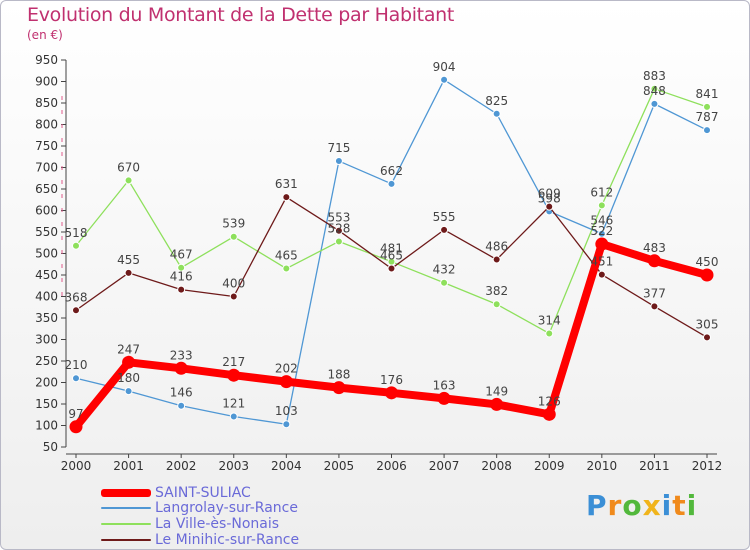 Image resolution: width=750 pixels, height=550 pixels. I want to click on legend-label: Le Minihic-sur-Rance, so click(227, 540).